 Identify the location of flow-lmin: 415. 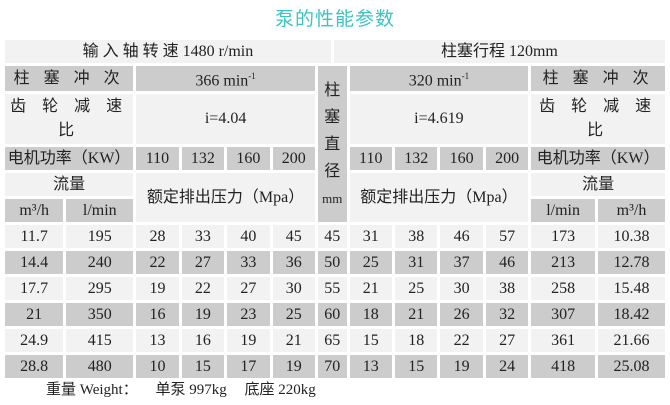
(100, 341).